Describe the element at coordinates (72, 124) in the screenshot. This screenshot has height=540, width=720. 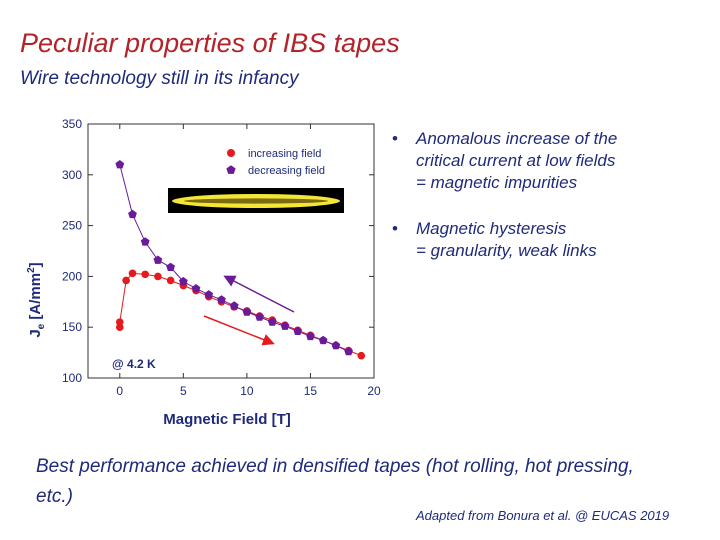
I see `y-tick-label: 350` at that location.